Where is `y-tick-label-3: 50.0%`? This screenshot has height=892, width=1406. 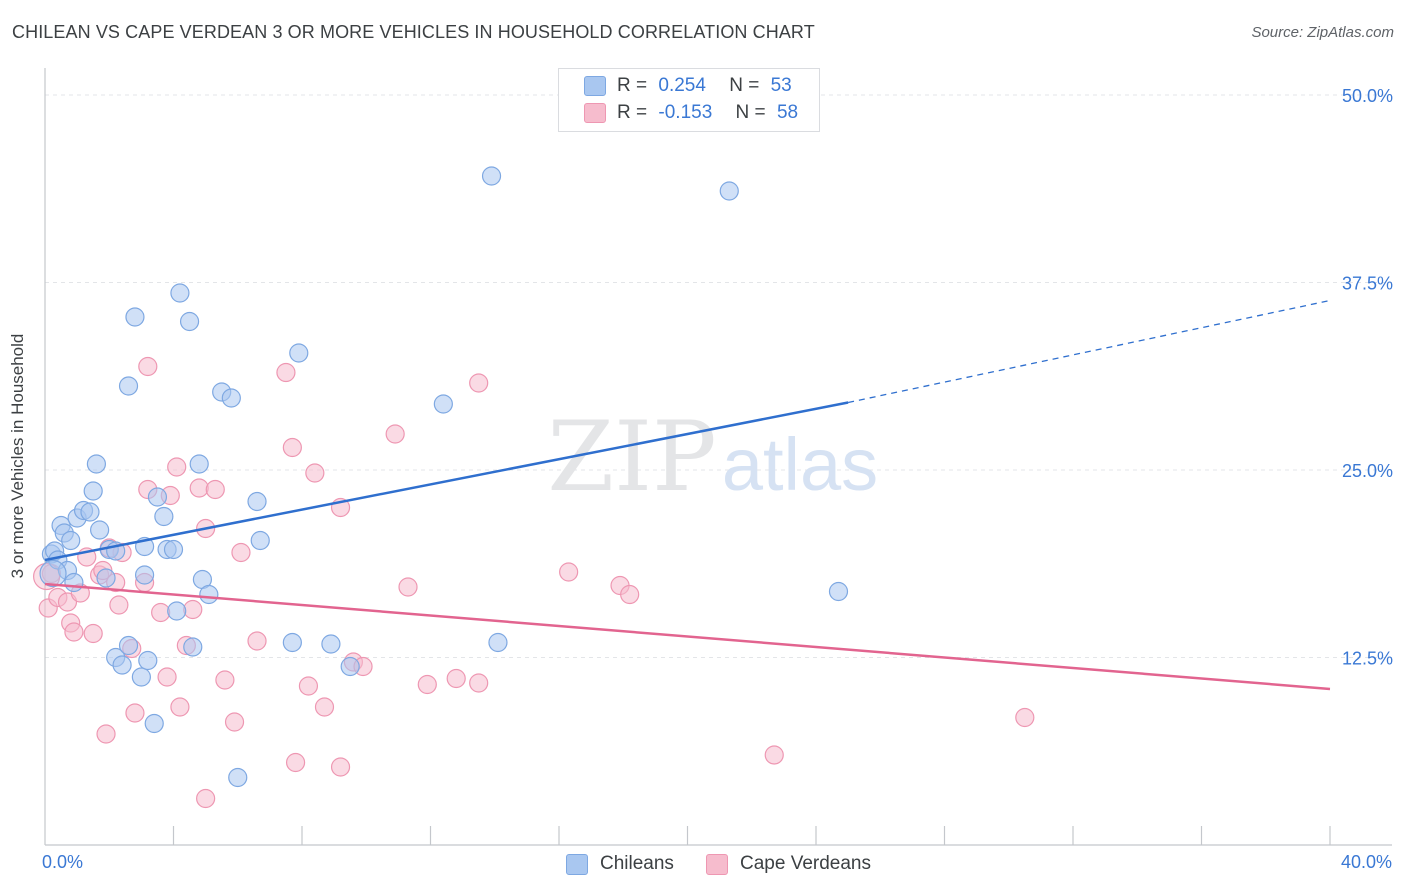
y-tick-label-3: 50.0% is located at coordinates (1367, 96).